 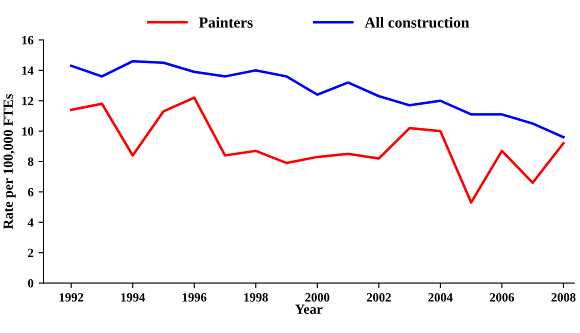 What do you see at coordinates (28, 70) in the screenshot?
I see `y-tick-label: 14` at bounding box center [28, 70].